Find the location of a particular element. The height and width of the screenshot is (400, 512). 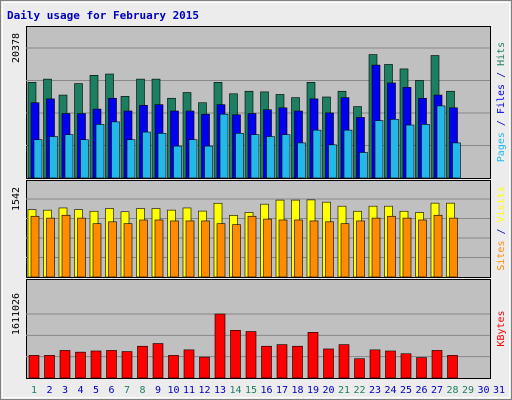

day-label-10: 10 is located at coordinates (173, 390).